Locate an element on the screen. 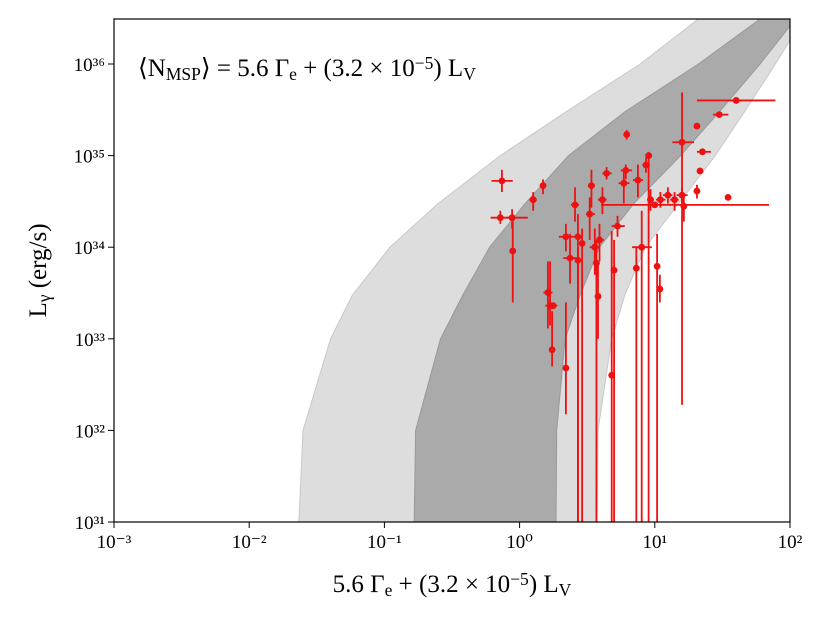 This screenshot has width=825, height=619. y-tick-label: 10³⁴ is located at coordinates (90, 248).